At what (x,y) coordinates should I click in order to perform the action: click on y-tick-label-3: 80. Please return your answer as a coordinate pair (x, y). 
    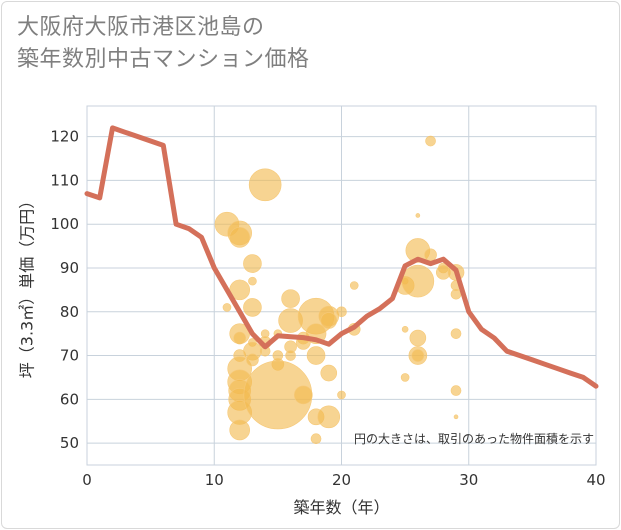
    Looking at the image, I should click on (69, 312).